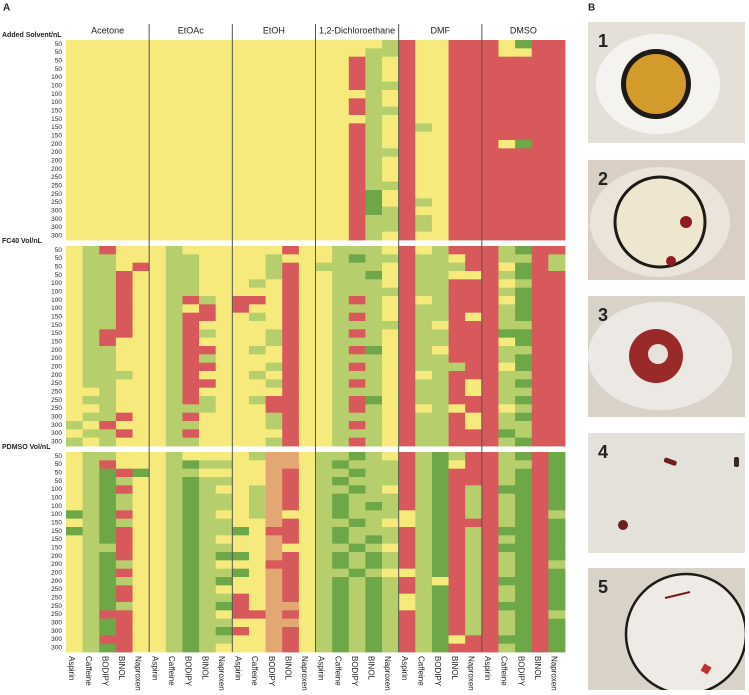 The width and height of the screenshot is (749, 695). Describe the element at coordinates (56, 102) in the screenshot. I see `row-label: 100` at that location.